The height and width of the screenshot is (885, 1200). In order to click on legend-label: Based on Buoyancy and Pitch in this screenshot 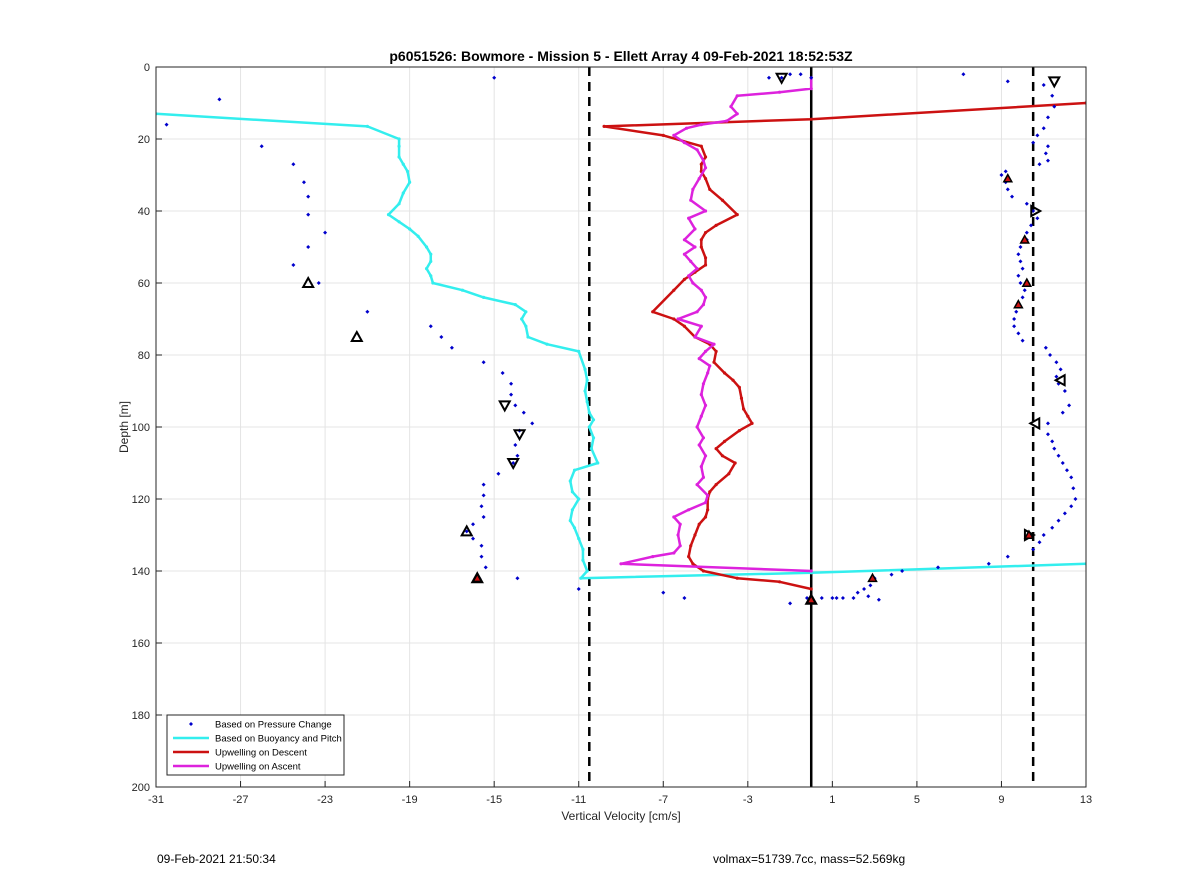, I will do `click(278, 739)`.